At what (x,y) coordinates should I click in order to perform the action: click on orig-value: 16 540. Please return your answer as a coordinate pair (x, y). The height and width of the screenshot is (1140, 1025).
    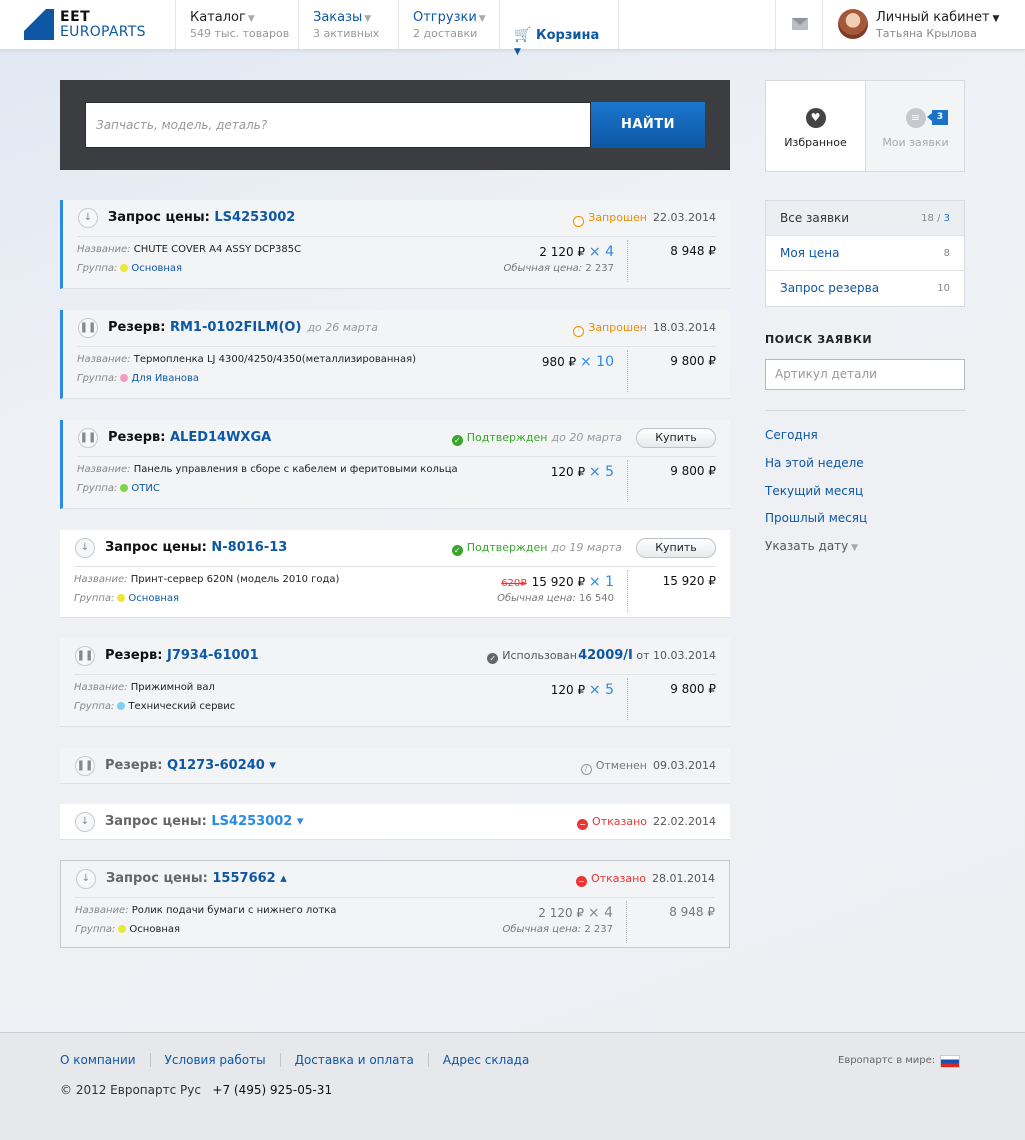
    Looking at the image, I should click on (596, 598).